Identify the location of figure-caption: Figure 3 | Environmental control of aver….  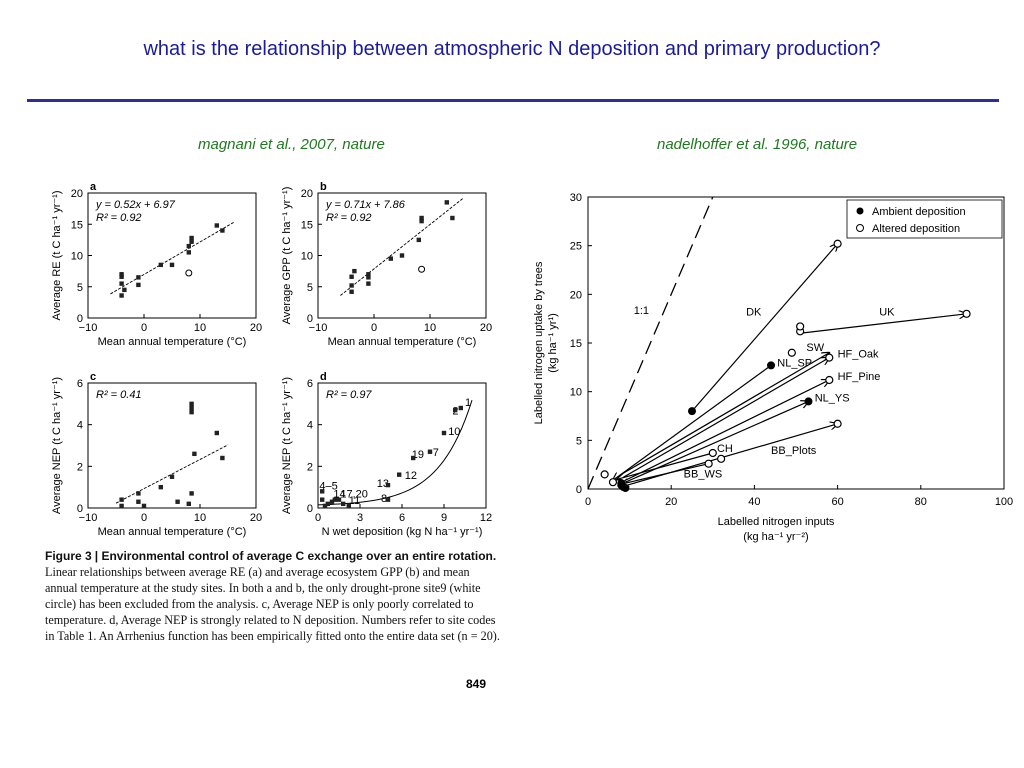
(272, 596).